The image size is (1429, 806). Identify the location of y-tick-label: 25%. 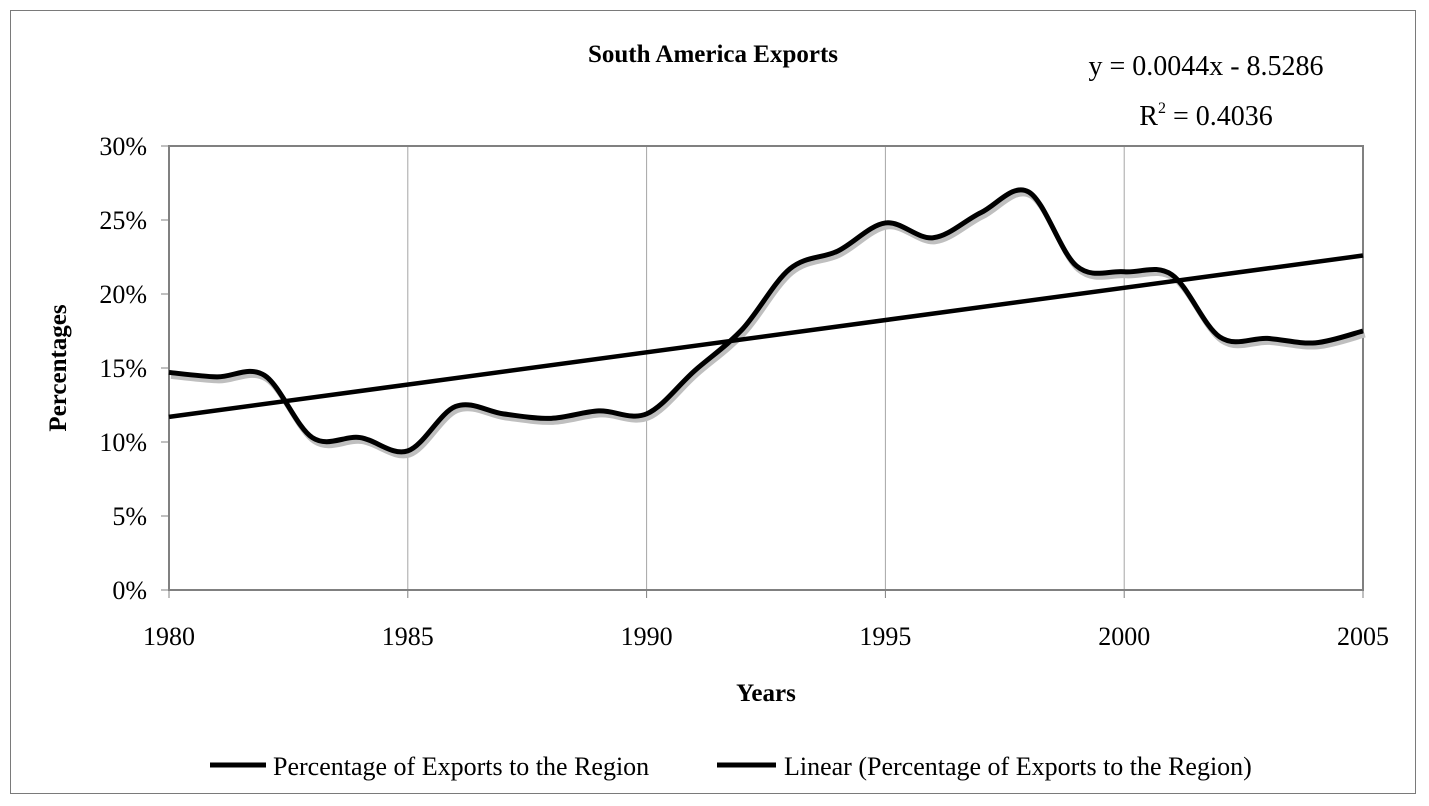
(123, 220).